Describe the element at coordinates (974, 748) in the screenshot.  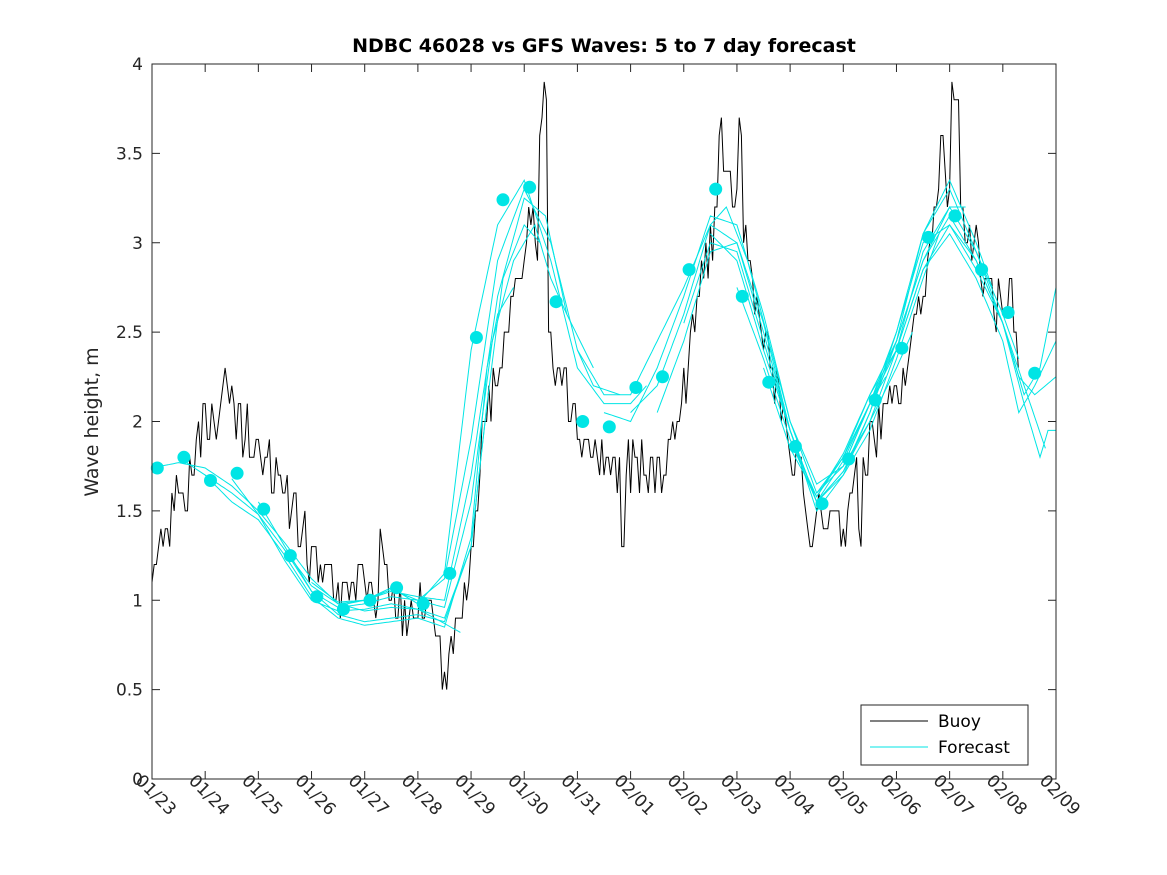
I see `legend-label-forecast: Forecast` at that location.